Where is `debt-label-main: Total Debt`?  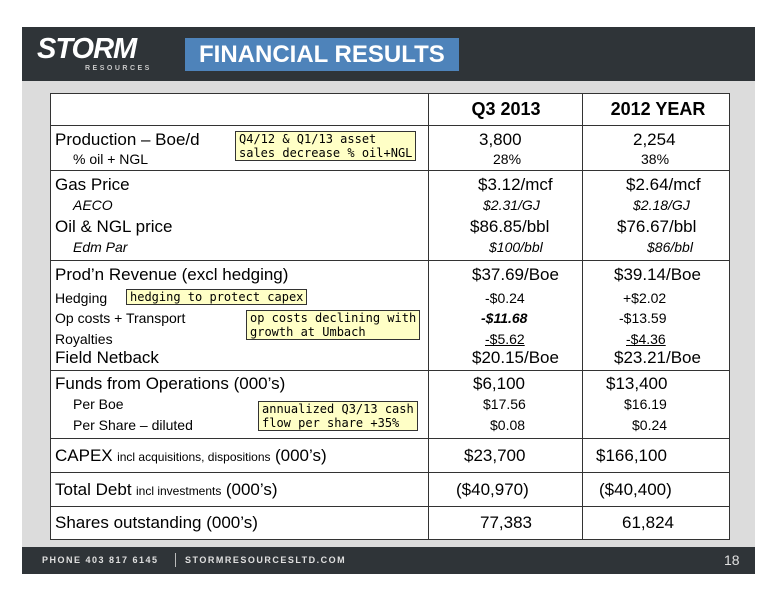 debt-label-main: Total Debt is located at coordinates (93, 489).